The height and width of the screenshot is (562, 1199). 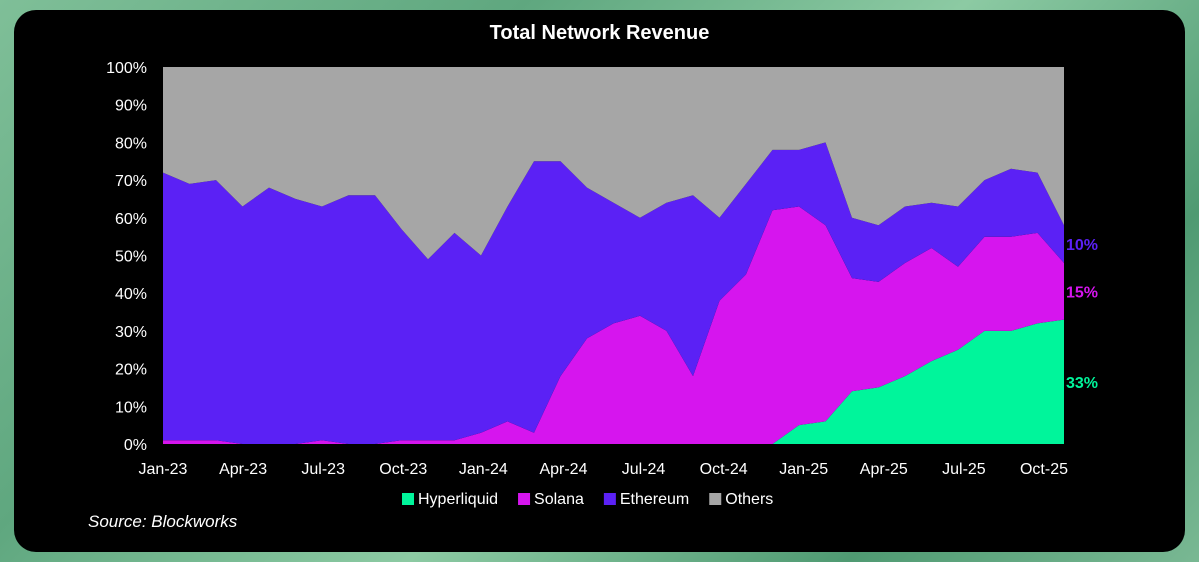 I want to click on y-tick-label: 70%, so click(x=131, y=181).